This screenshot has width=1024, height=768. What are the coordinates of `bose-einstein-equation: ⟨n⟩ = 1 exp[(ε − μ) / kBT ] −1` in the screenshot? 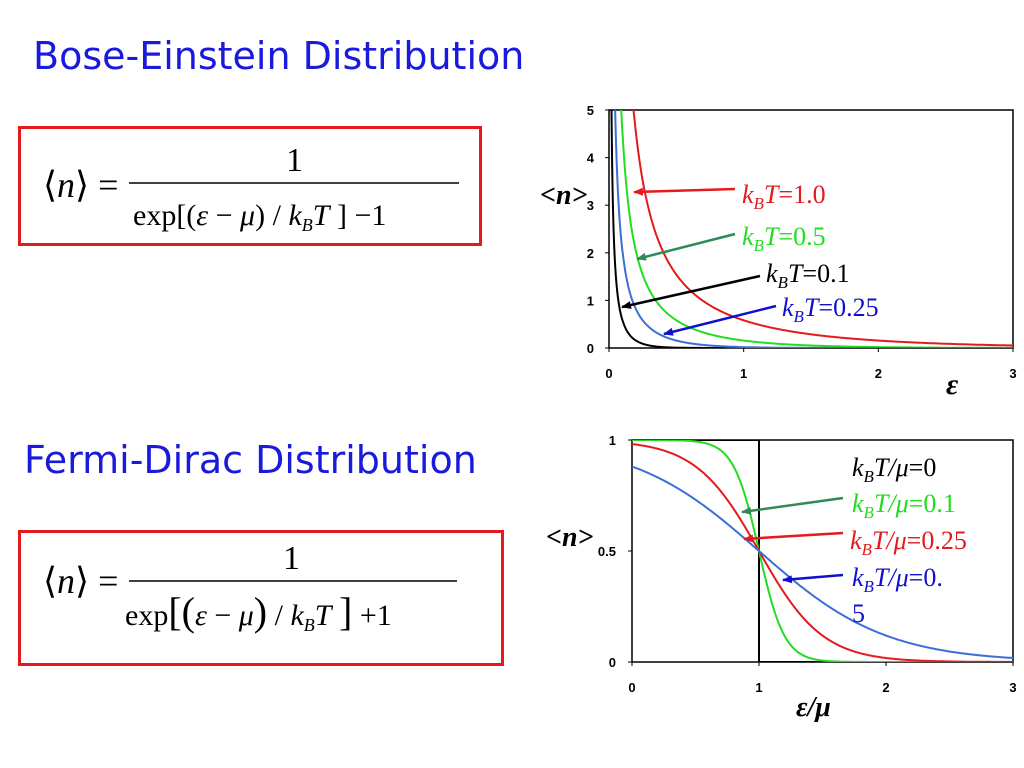 It's located at (251, 188).